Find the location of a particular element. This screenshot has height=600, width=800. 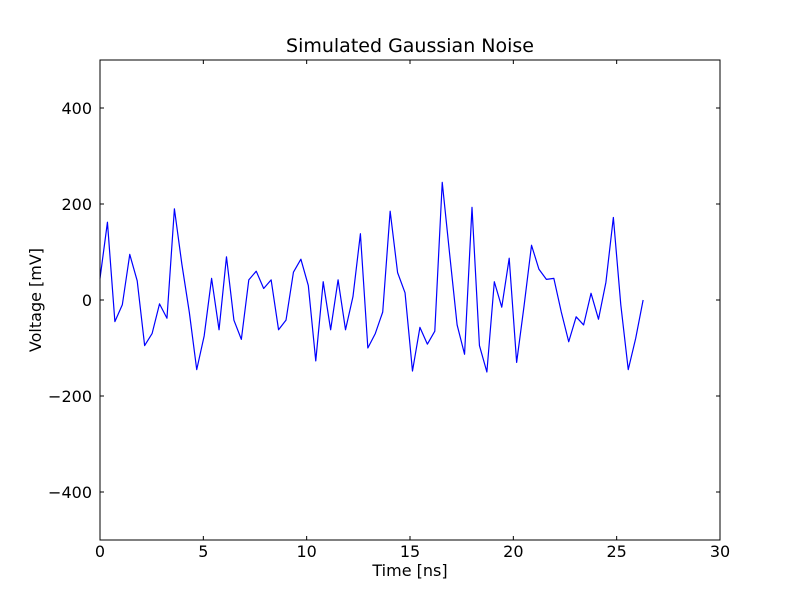

x-tick-label: 30 is located at coordinates (720, 551).